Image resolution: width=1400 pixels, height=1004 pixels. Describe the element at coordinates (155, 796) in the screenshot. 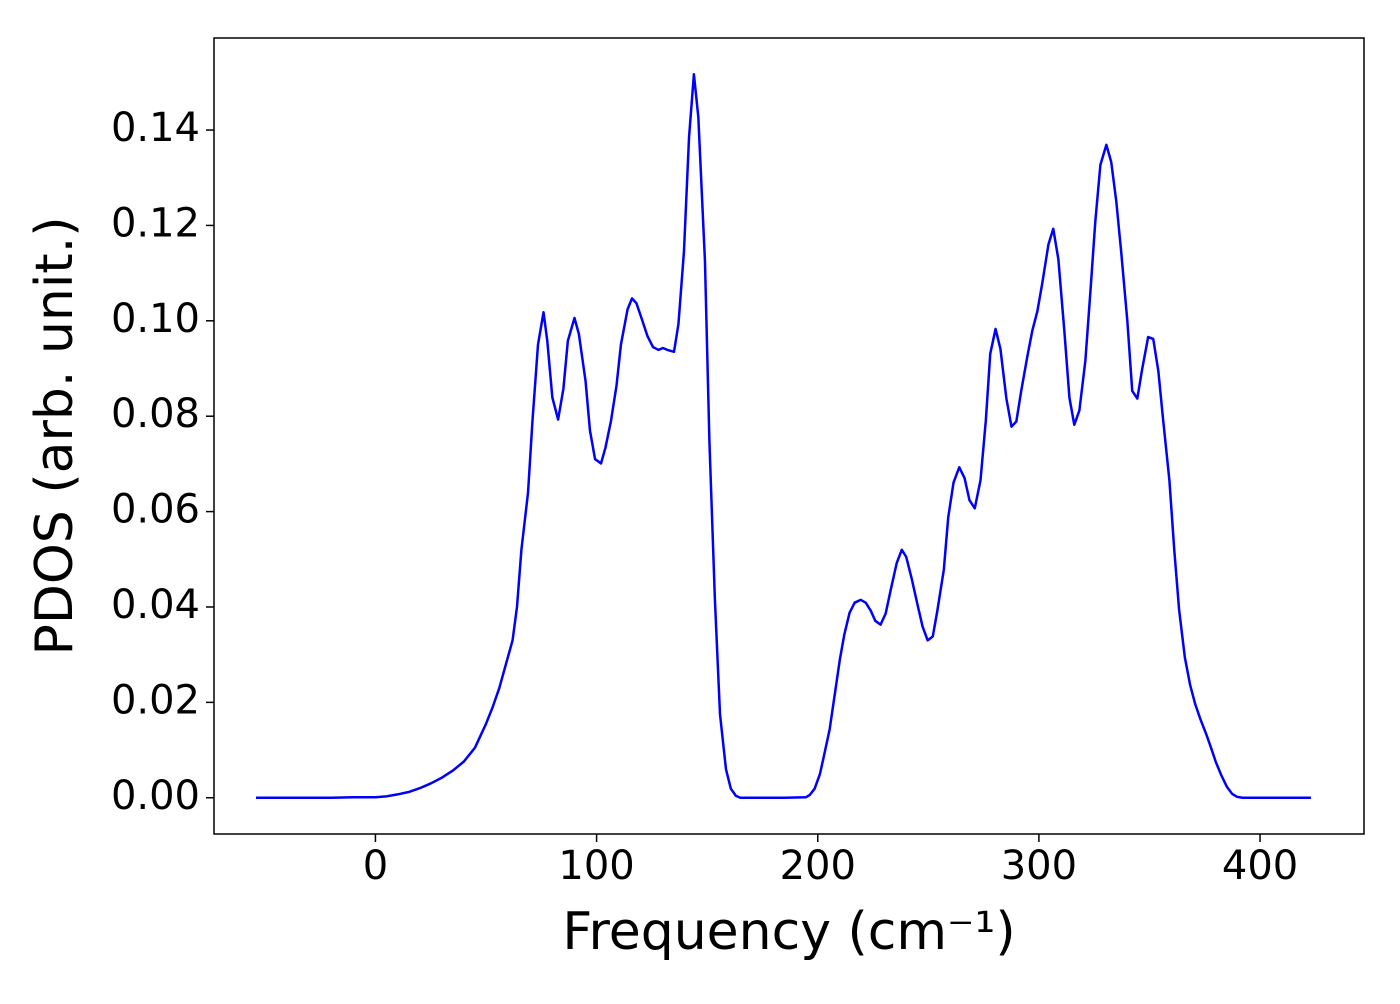

I see `y-tick-label: 0.00` at that location.